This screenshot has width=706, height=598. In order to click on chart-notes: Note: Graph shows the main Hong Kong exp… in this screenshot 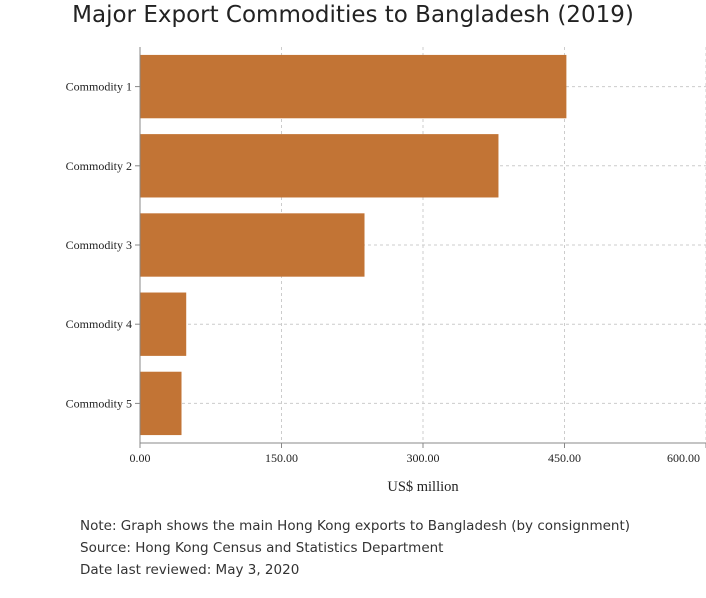, I will do `click(355, 548)`.